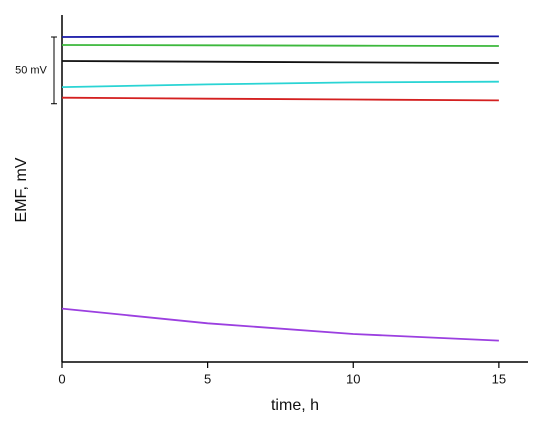 The width and height of the screenshot is (550, 423). Describe the element at coordinates (31, 70) in the screenshot. I see `scale-bar-label: 50 mV` at that location.